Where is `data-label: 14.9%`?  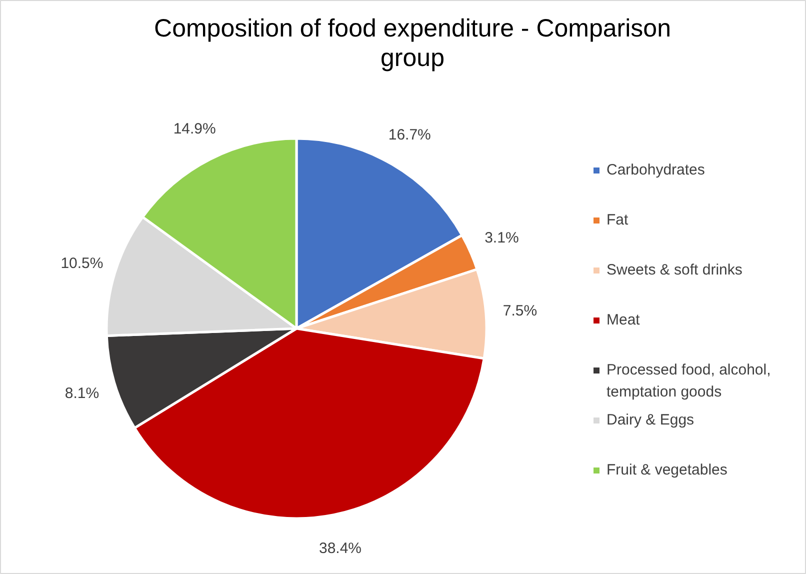
data-label: 14.9% is located at coordinates (194, 129).